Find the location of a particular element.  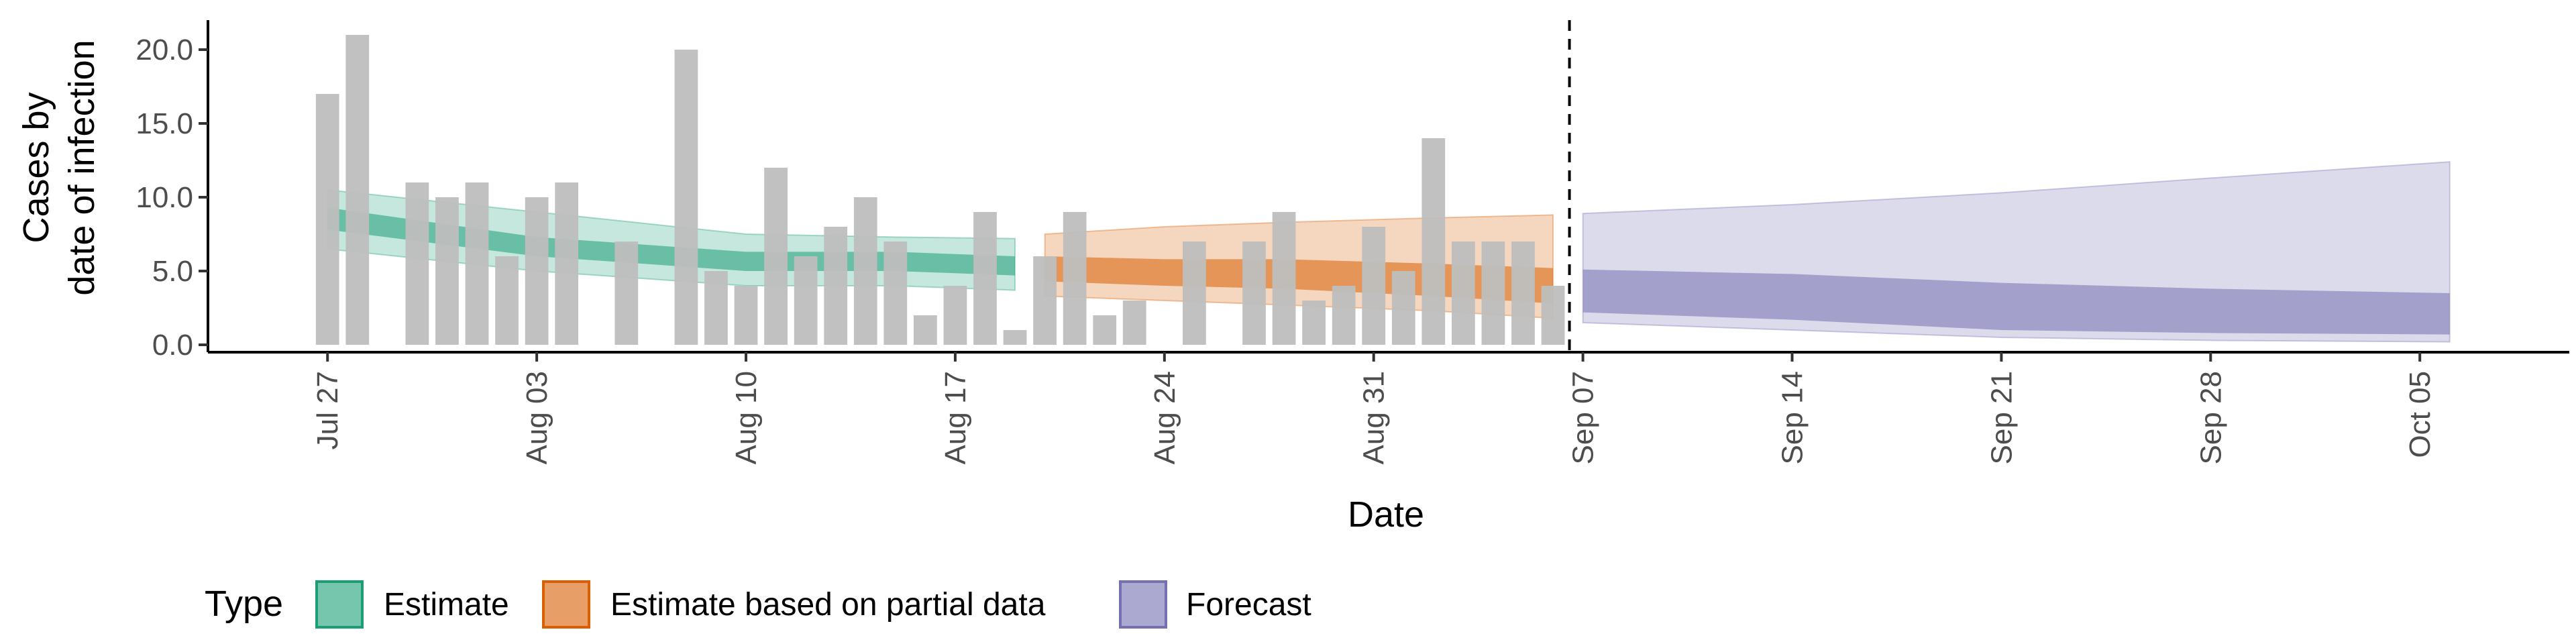

legend-swatch-estimate is located at coordinates (339, 604).